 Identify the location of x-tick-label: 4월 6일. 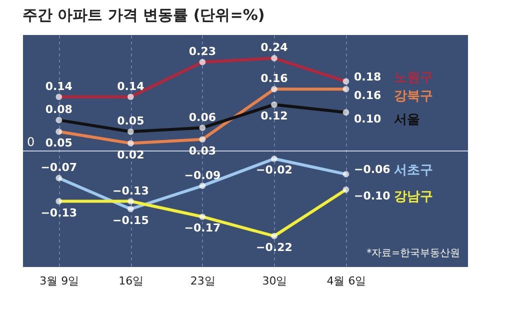
(346, 281).